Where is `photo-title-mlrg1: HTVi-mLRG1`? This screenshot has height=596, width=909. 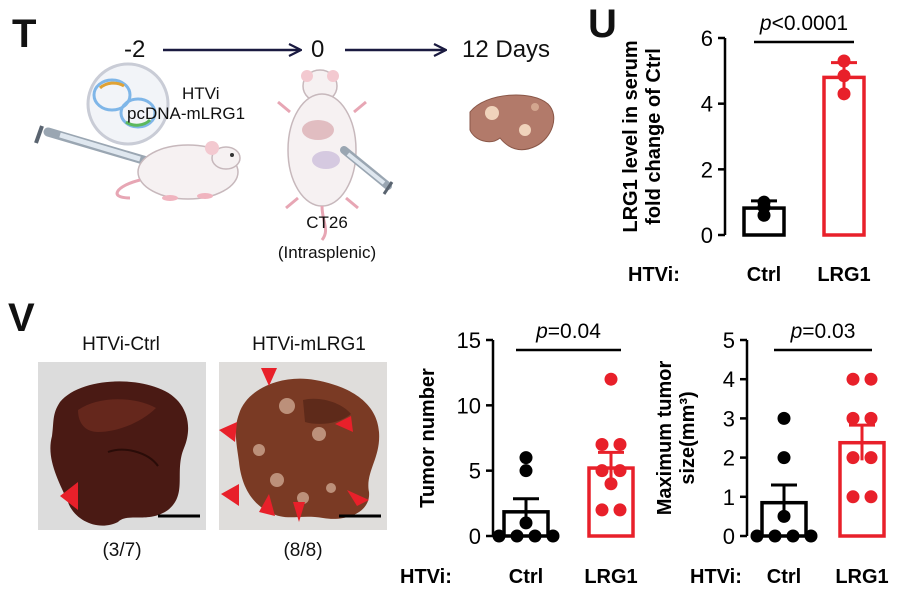 photo-title-mlrg1: HTVi-mLRG1 is located at coordinates (309, 344).